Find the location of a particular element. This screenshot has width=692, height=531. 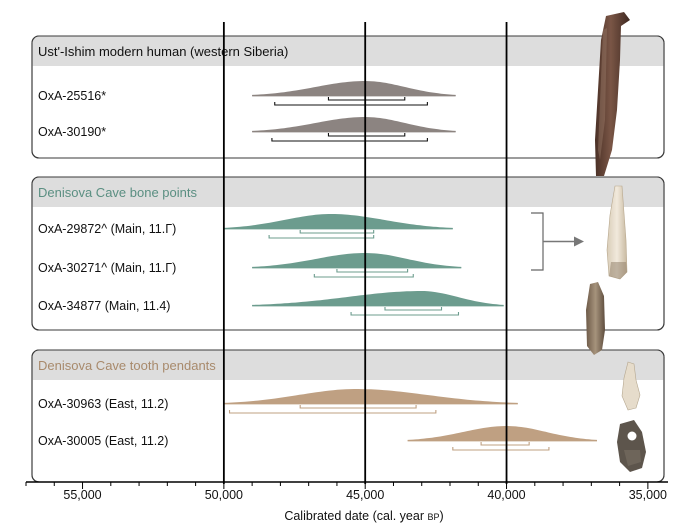

series-oxa-34877: OxA-34877 (Main, 11.4) is located at coordinates (271, 303).